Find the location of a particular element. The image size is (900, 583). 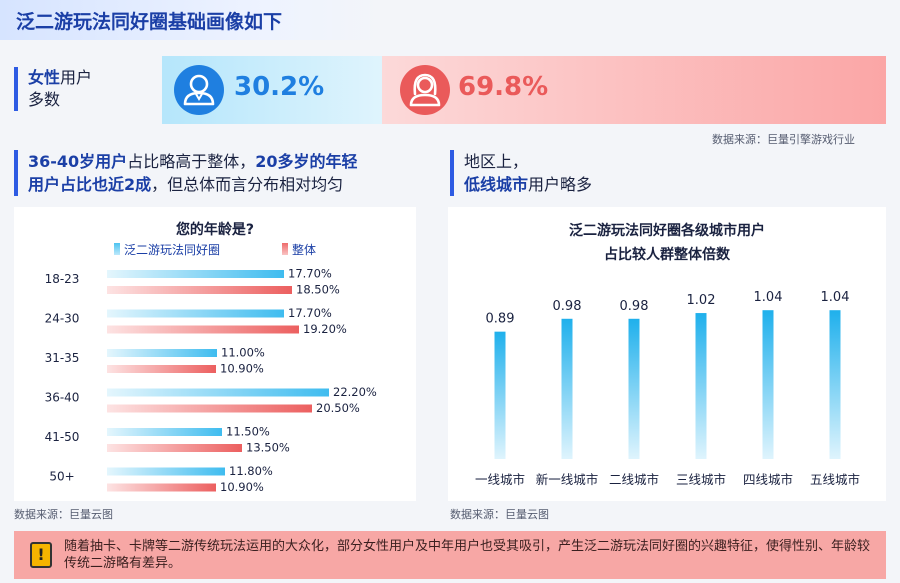

male-share-panel: 30.2% is located at coordinates (272, 90).